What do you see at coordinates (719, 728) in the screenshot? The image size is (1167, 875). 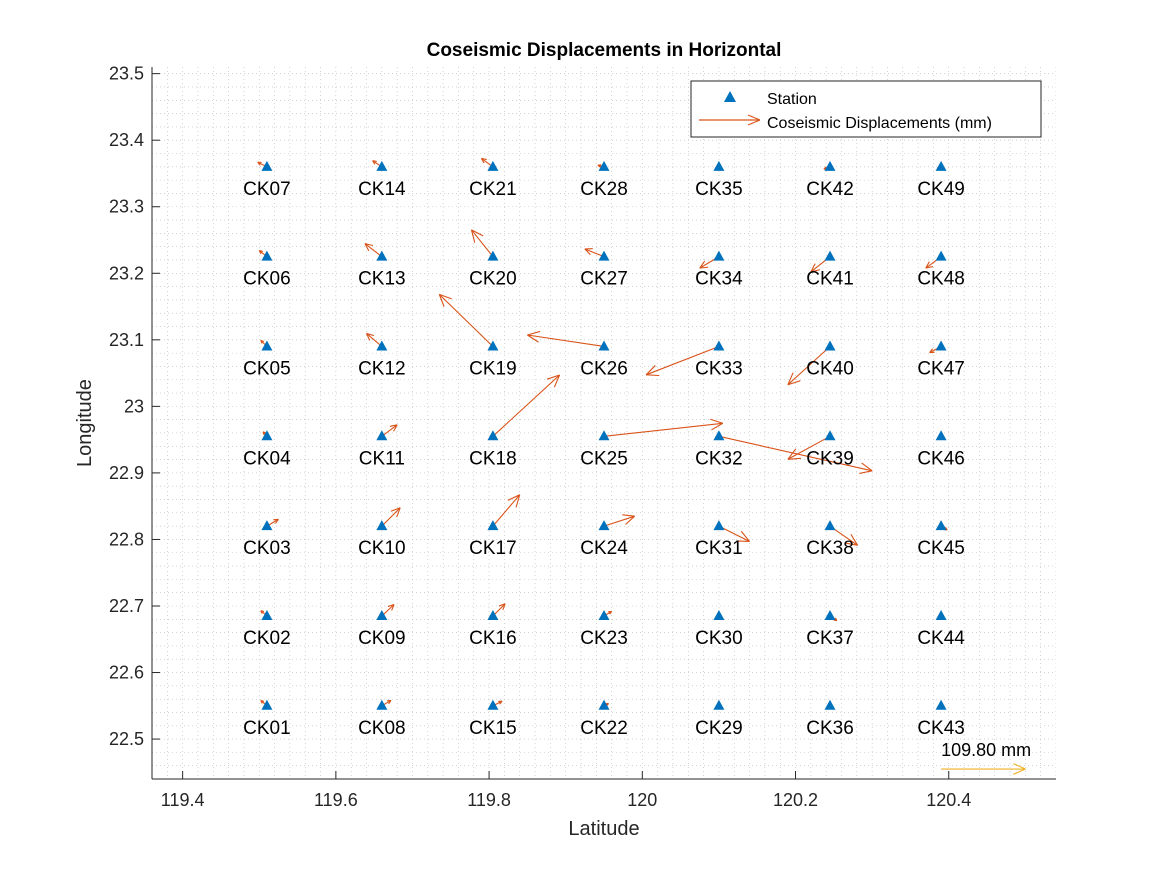 I see `station-label: CK29` at bounding box center [719, 728].